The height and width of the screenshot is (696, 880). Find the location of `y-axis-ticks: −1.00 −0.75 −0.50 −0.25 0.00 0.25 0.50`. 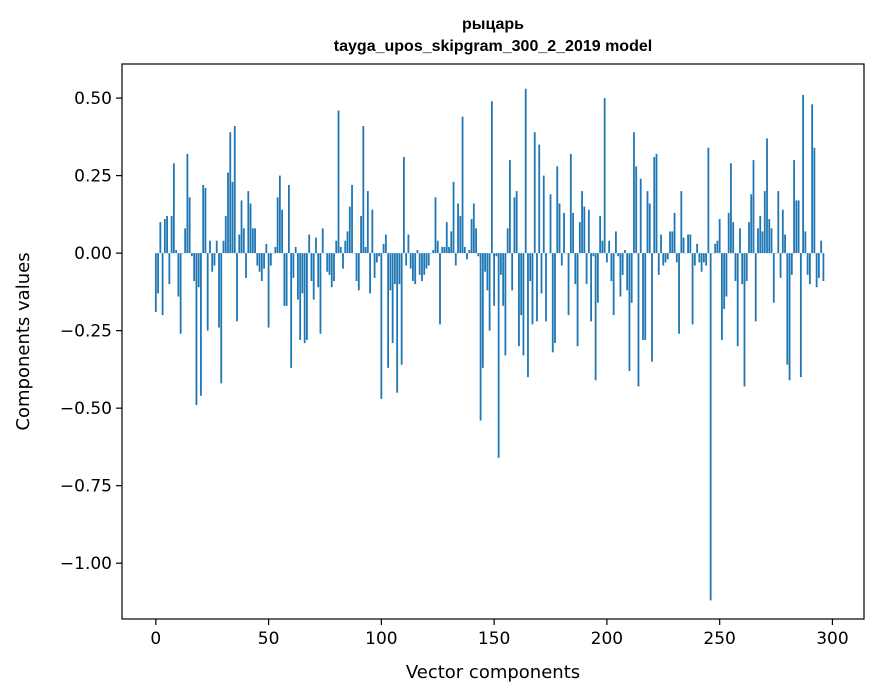

y-axis-ticks: −1.00 −0.75 −0.50 −0.25 0.00 0.25 0.50 is located at coordinates (91, 331).